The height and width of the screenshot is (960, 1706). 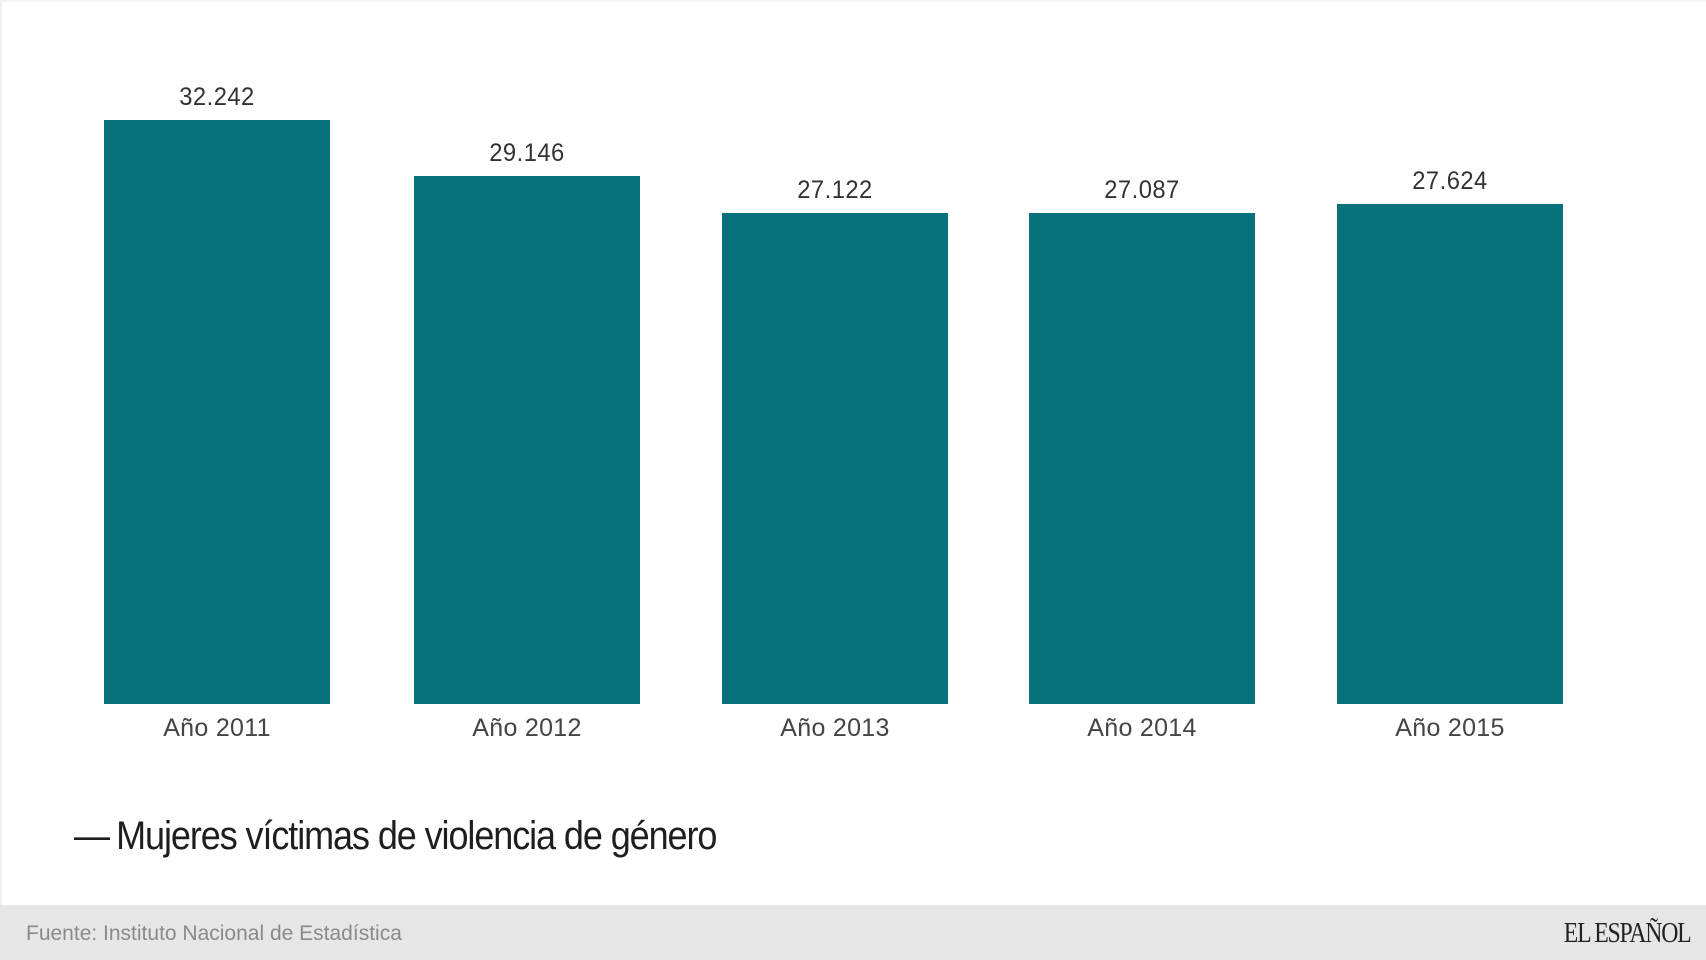 What do you see at coordinates (1627, 933) in the screenshot?
I see `publisher-logo: EL ESPAÑOL` at bounding box center [1627, 933].